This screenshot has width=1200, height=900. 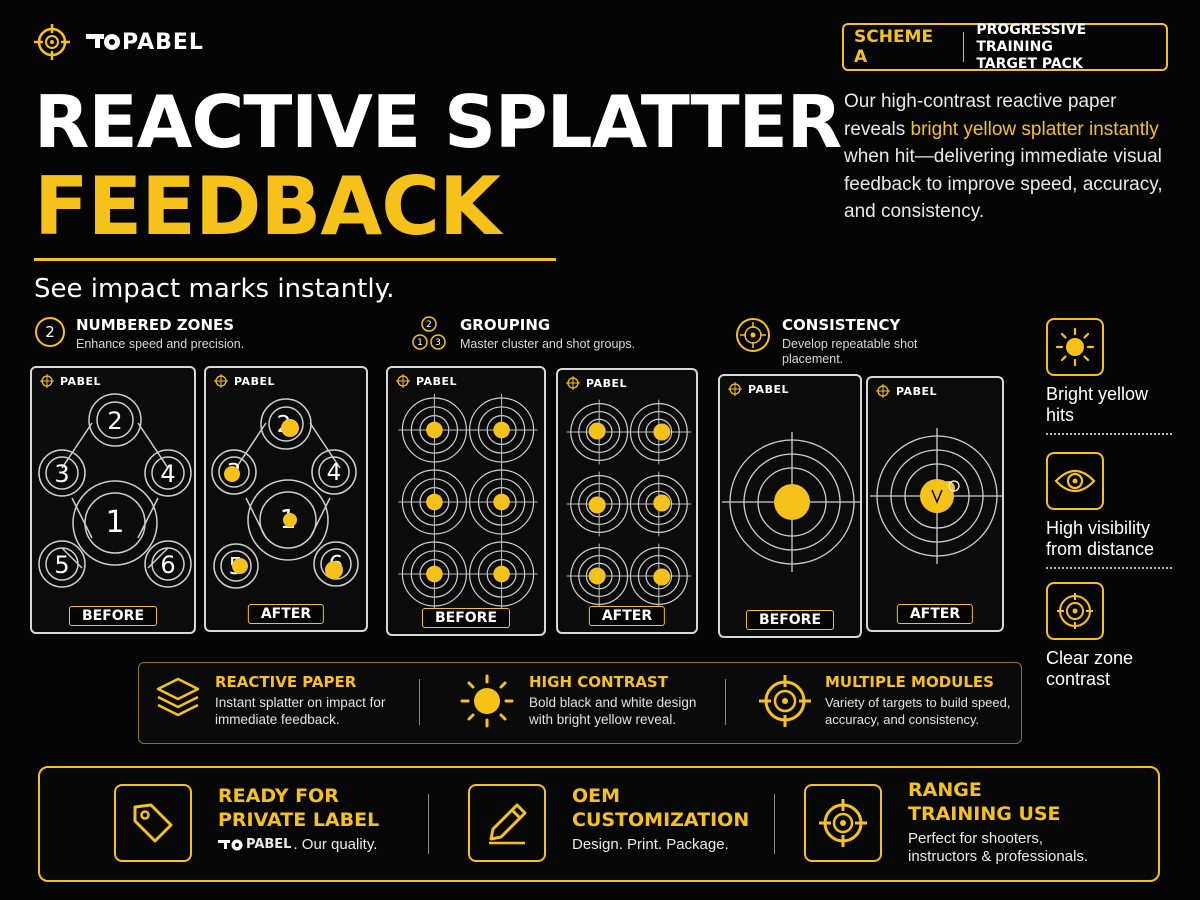 What do you see at coordinates (1111, 636) in the screenshot?
I see `feature-clear-zone: Clear zone contrast` at bounding box center [1111, 636].